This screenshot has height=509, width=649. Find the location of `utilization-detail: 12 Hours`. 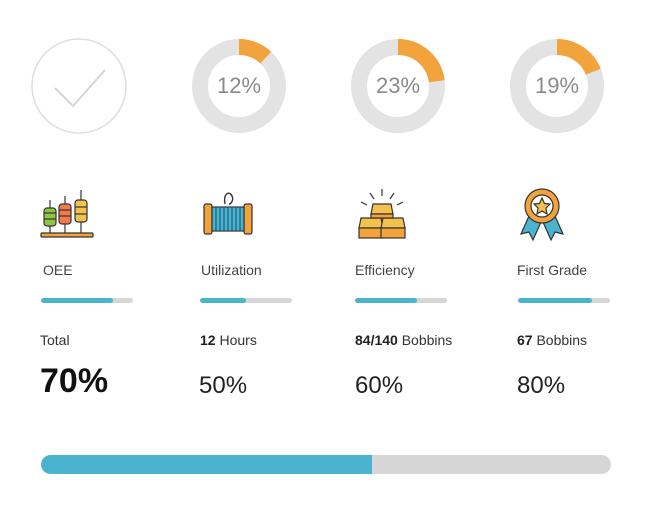

utilization-detail: 12 Hours is located at coordinates (228, 340).